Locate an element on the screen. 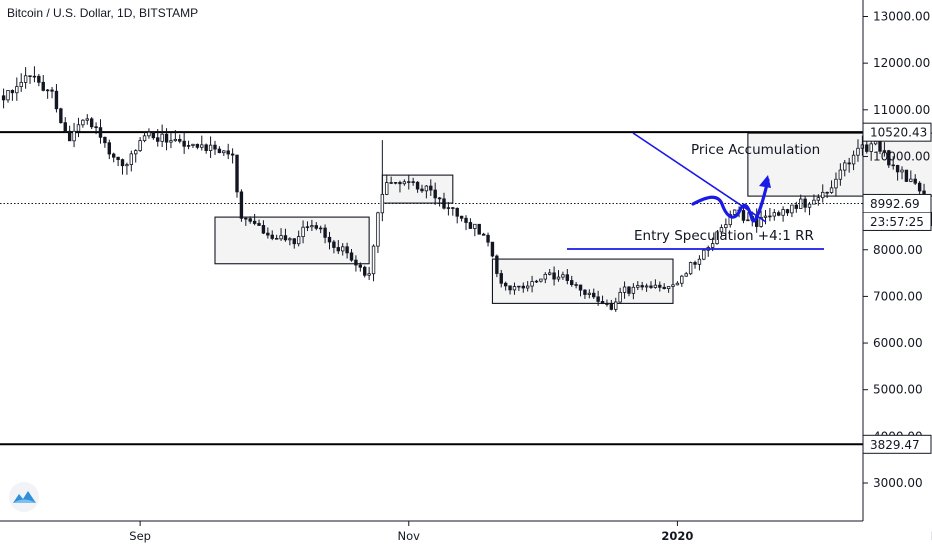 This screenshot has width=932, height=550. y-tick-label: 6000.00 is located at coordinates (898, 343).